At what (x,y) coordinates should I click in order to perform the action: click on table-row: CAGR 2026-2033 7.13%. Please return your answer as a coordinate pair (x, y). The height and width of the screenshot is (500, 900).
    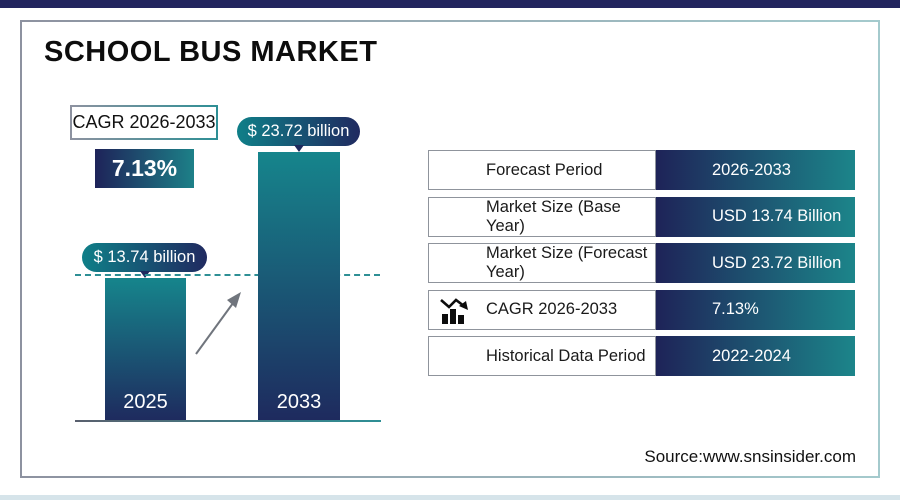
    Looking at the image, I should click on (641, 309).